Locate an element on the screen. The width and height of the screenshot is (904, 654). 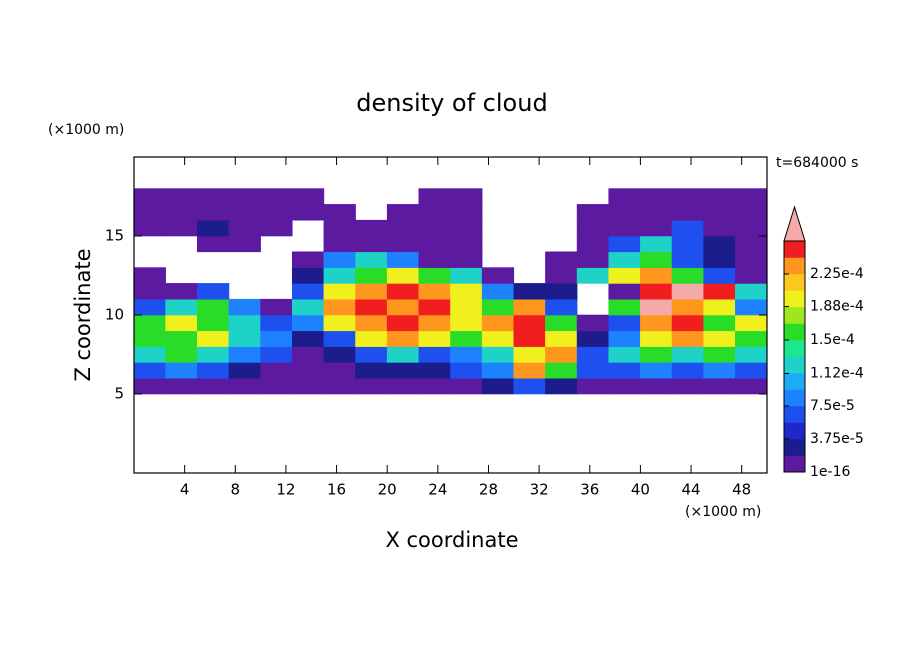
y-unit-label: (×1000 m) is located at coordinates (86, 130).